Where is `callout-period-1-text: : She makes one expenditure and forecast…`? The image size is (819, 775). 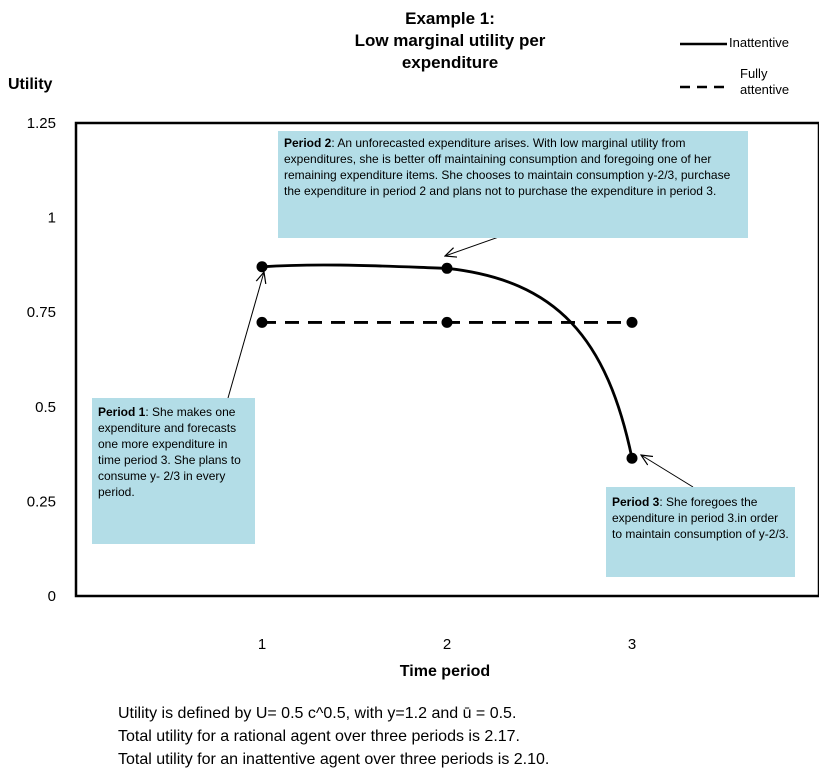
callout-period-1-text: : She makes one expenditure and forecast… is located at coordinates (169, 452).